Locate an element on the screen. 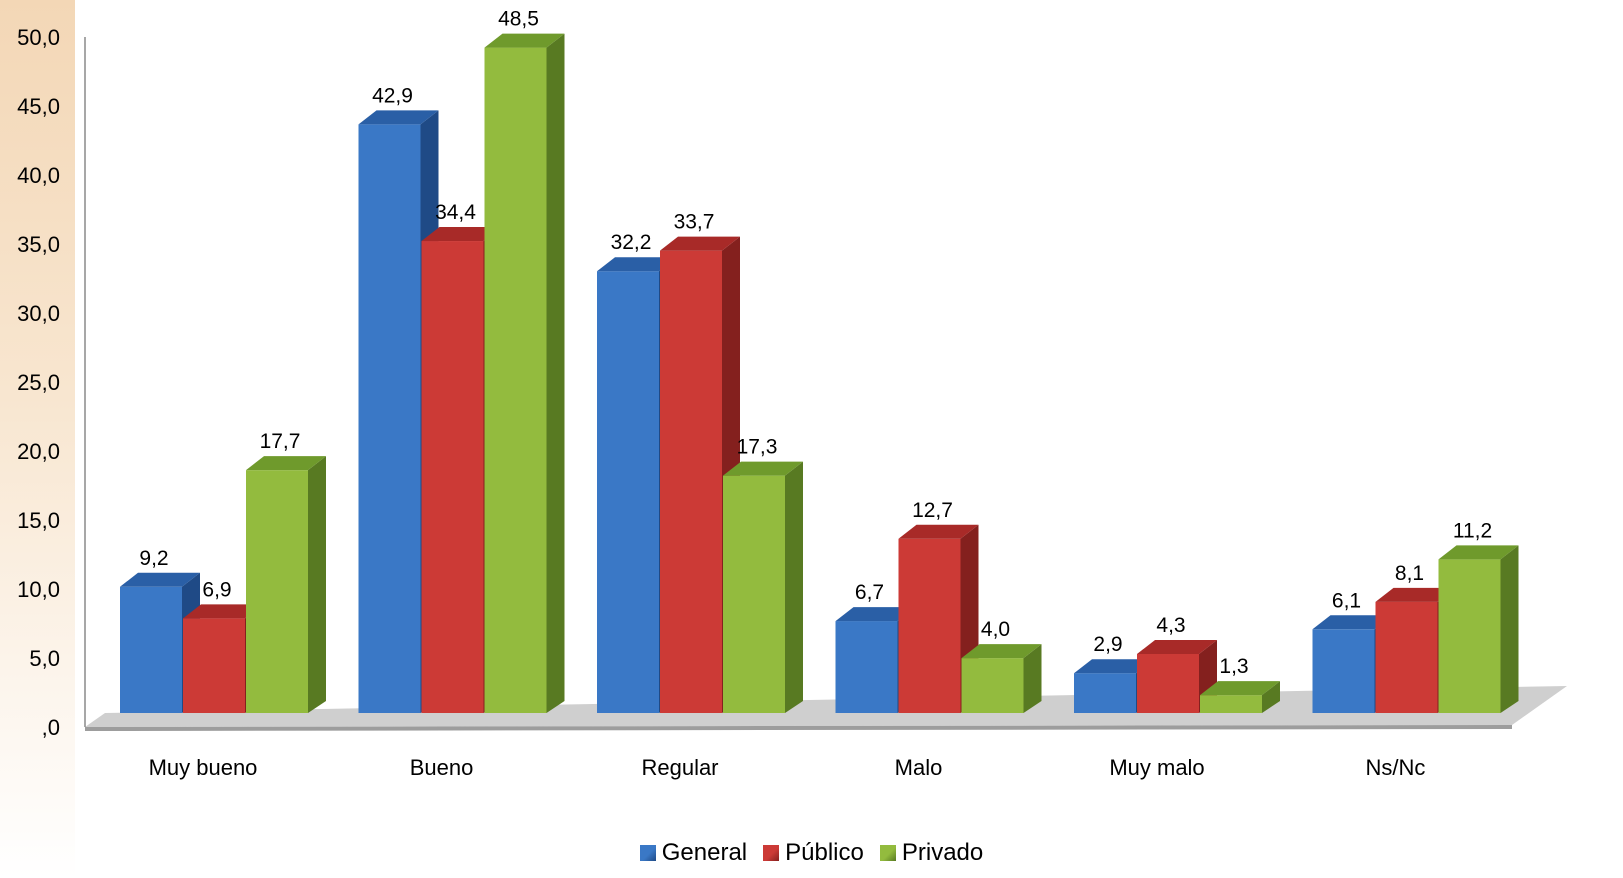 The width and height of the screenshot is (1623, 878). legend-label: Público is located at coordinates (824, 852).